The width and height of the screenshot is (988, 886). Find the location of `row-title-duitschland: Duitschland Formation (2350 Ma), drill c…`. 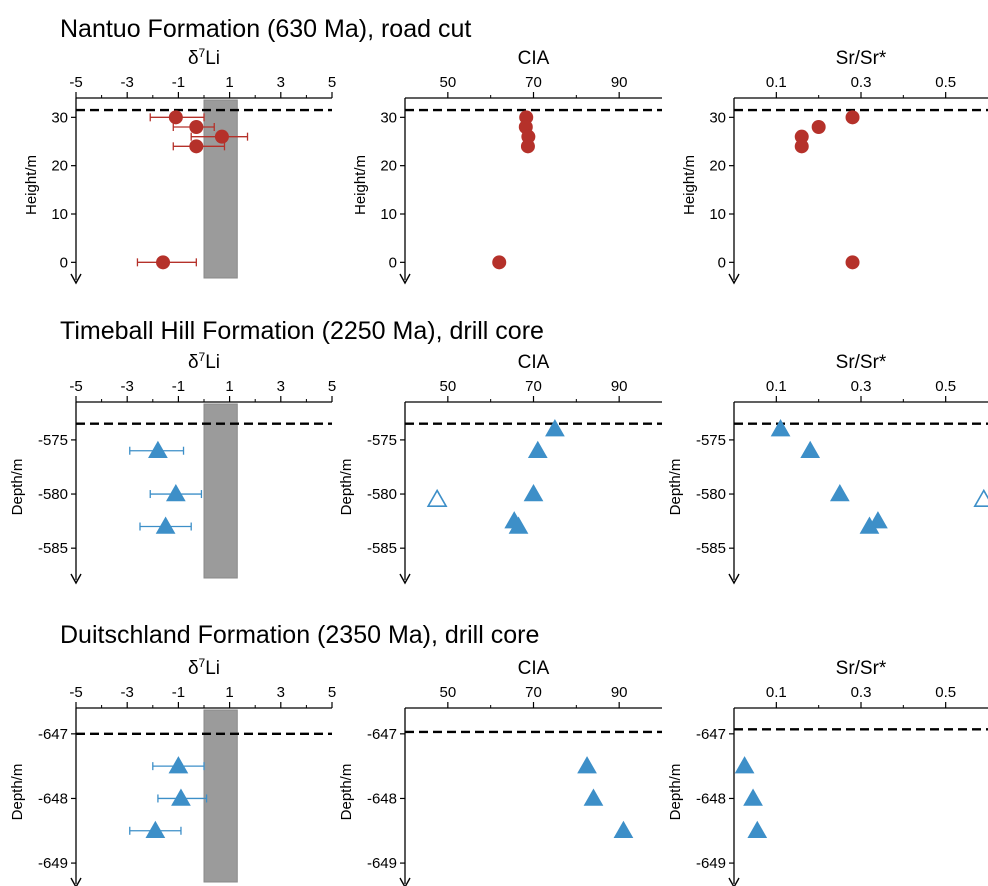

row-title-duitschland: Duitschland Formation (2350 Ma), drill c… is located at coordinates (299, 635).